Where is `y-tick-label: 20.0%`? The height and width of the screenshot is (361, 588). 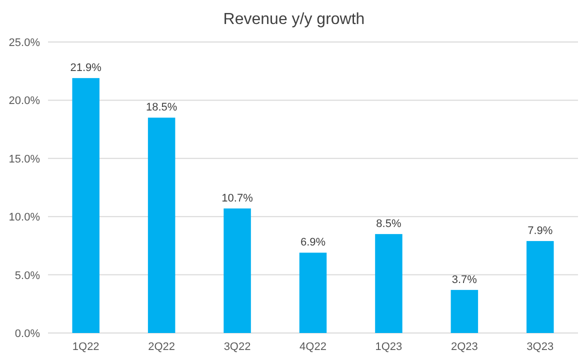 y-tick-label: 20.0% is located at coordinates (24, 101).